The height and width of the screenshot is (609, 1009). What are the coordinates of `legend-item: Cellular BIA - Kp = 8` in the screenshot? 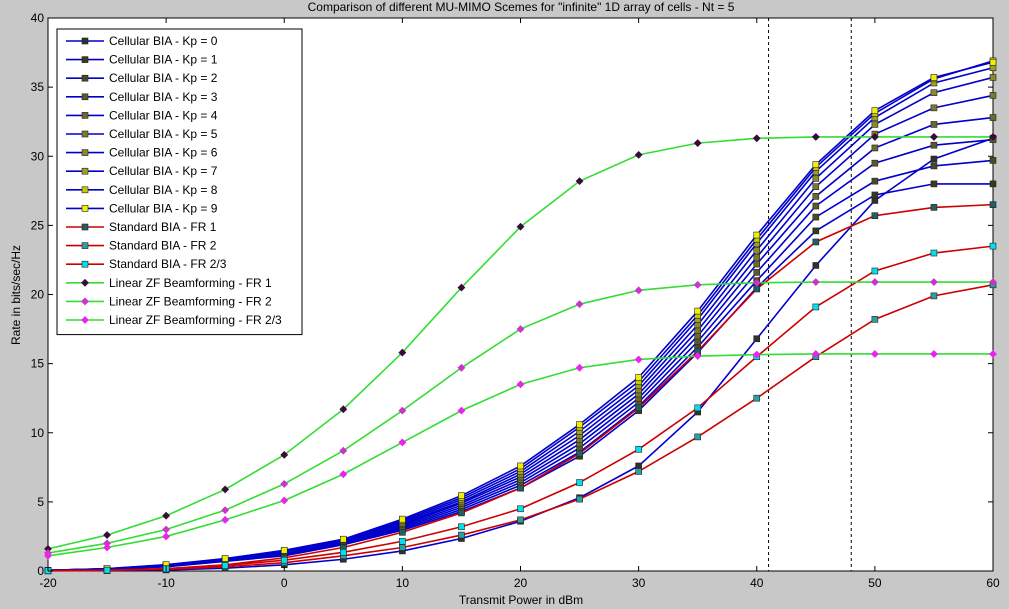 It's located at (142, 190).